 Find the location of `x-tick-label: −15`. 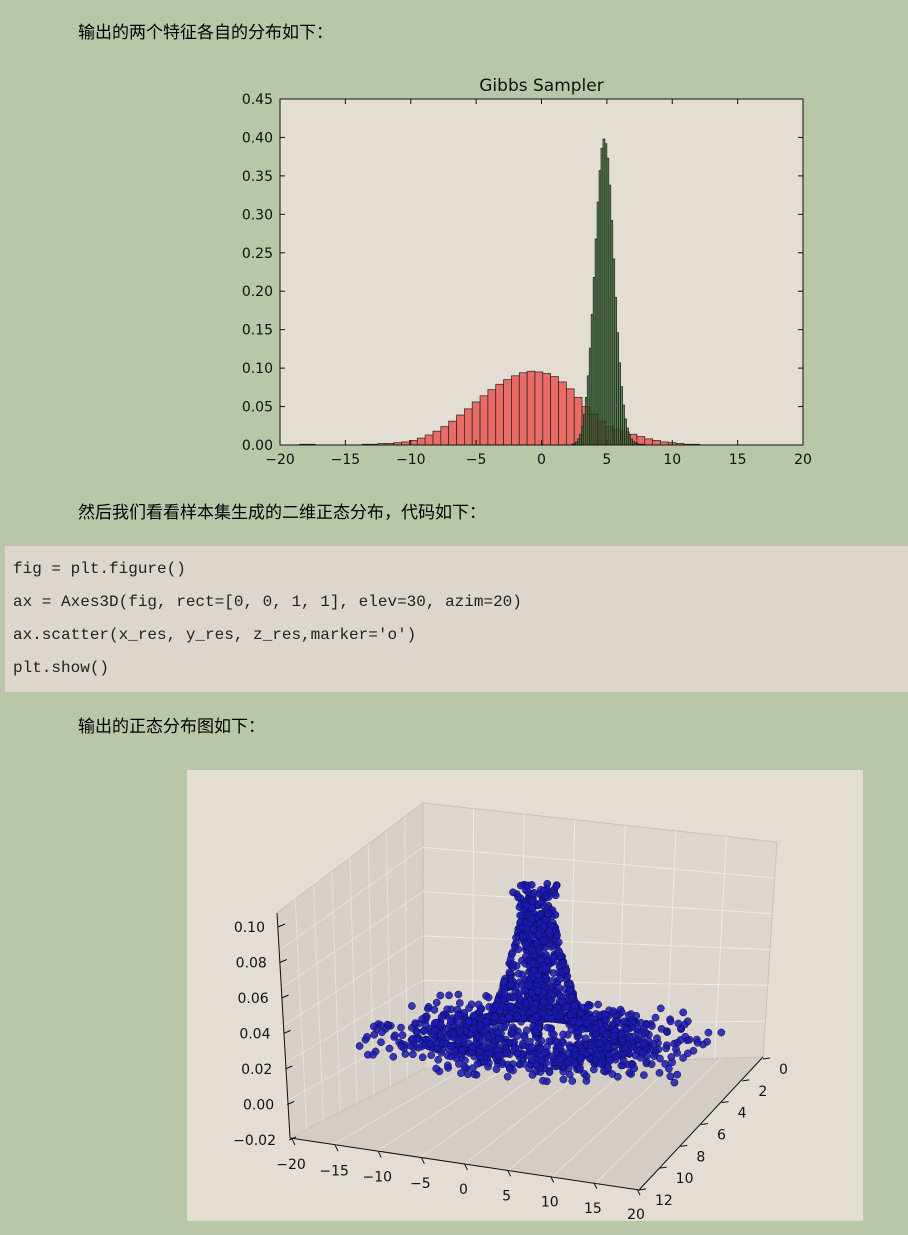

x-tick-label: −15 is located at coordinates (334, 1171).